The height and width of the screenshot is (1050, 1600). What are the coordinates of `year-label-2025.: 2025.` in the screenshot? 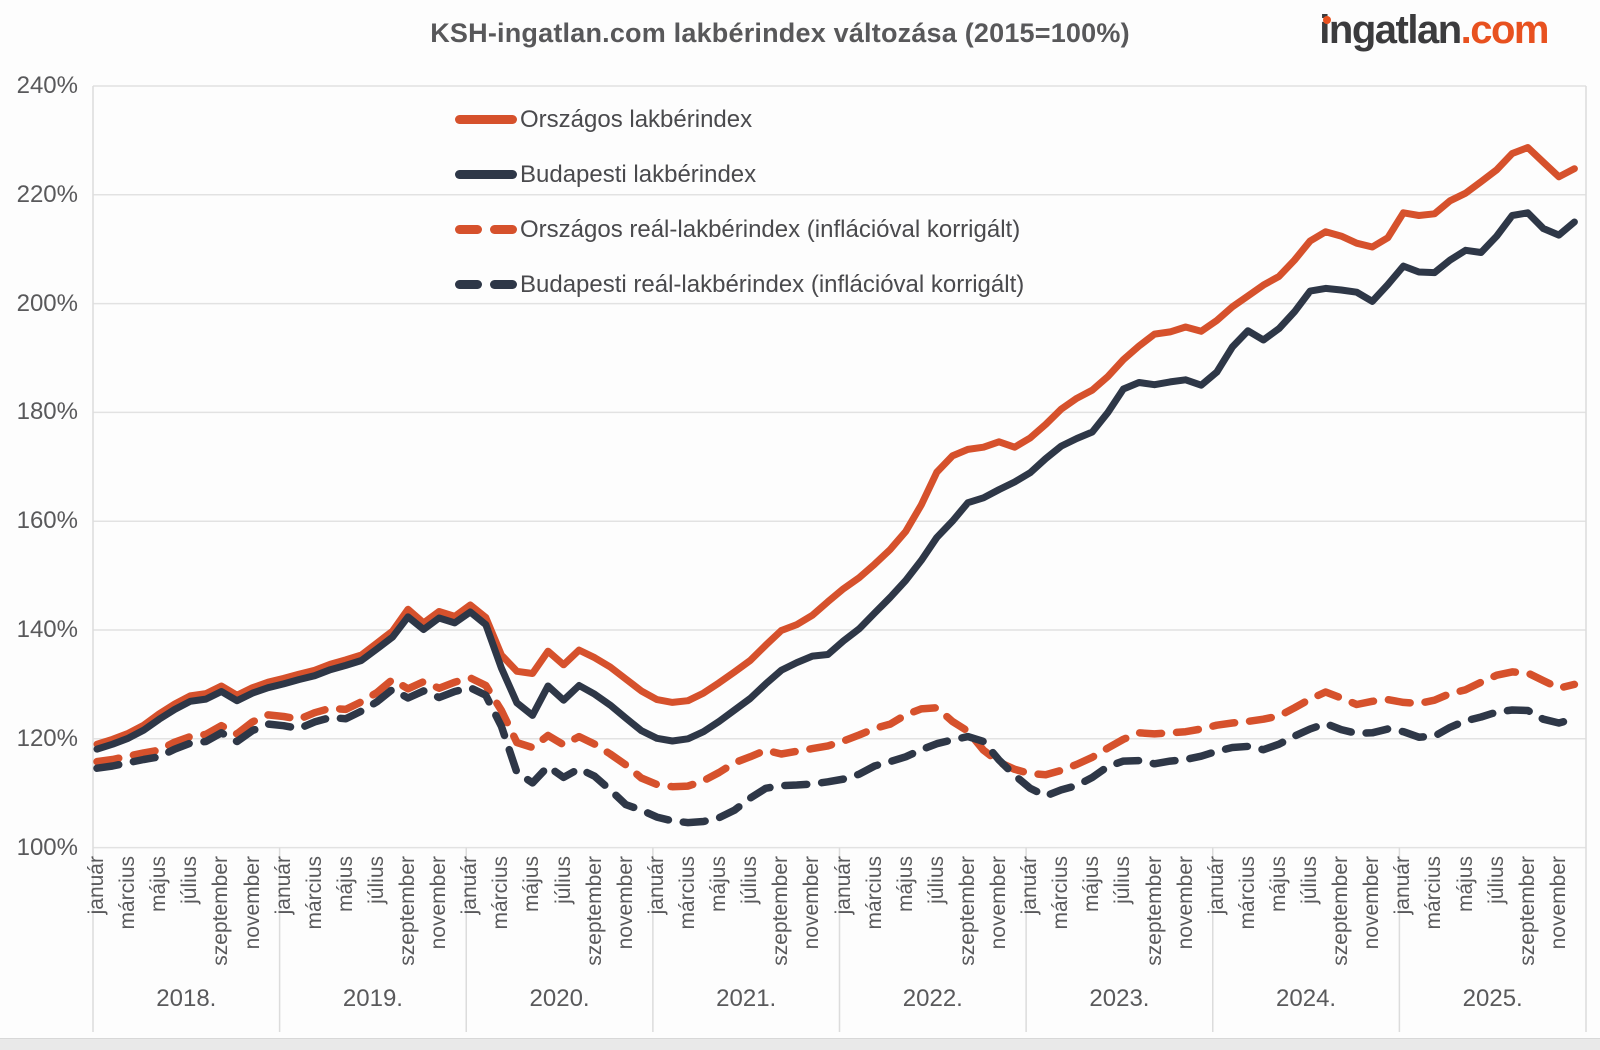 It's located at (1492, 998).